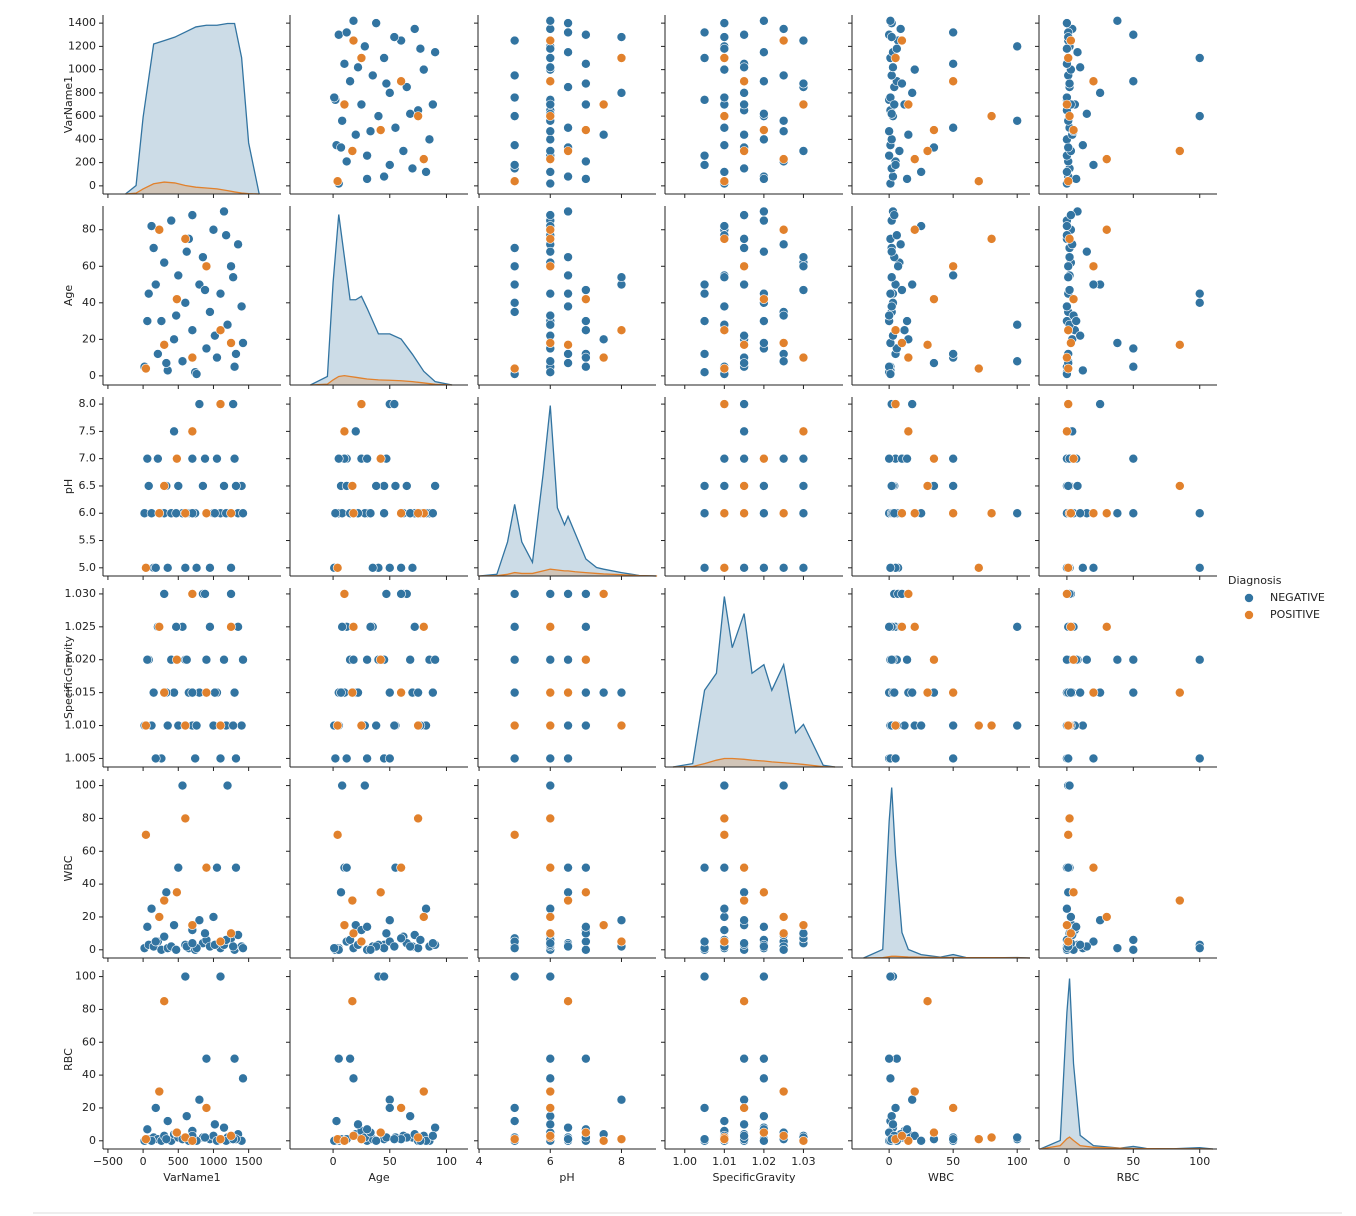 The image size is (1356, 1216). What do you see at coordinates (249, 1161) in the screenshot?
I see `x-tick-label: 1500` at bounding box center [249, 1161].